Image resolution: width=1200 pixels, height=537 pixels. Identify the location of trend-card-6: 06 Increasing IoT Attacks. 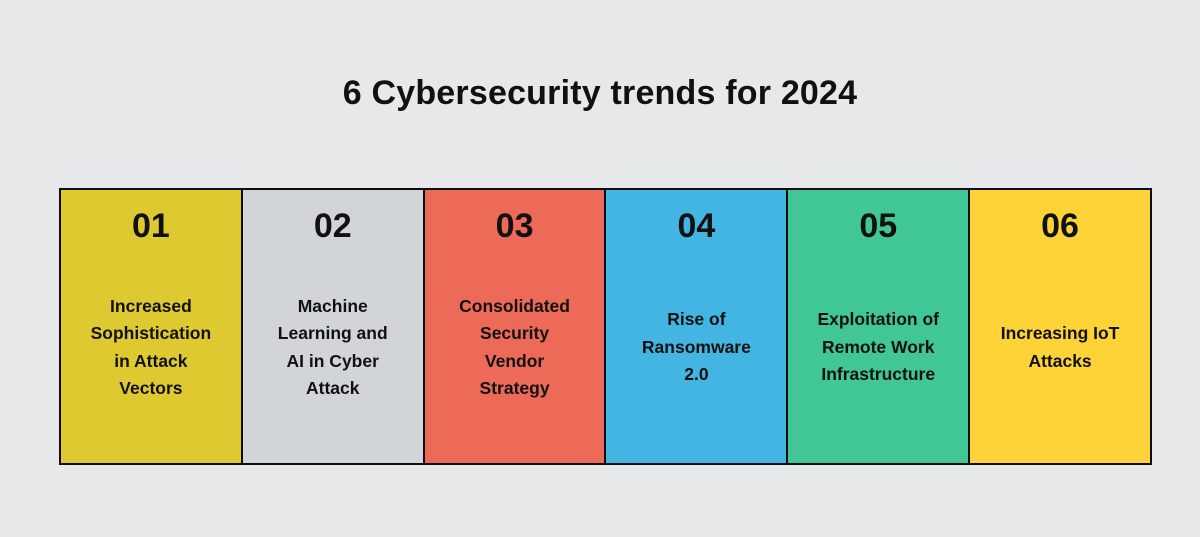
(1059, 326).